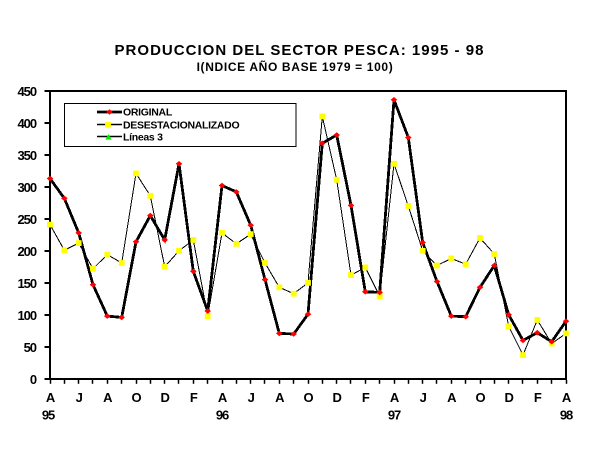 The width and height of the screenshot is (600, 450). What do you see at coordinates (181, 125) in the screenshot?
I see `svg-text: DESESTACIONALIZADO` at bounding box center [181, 125].